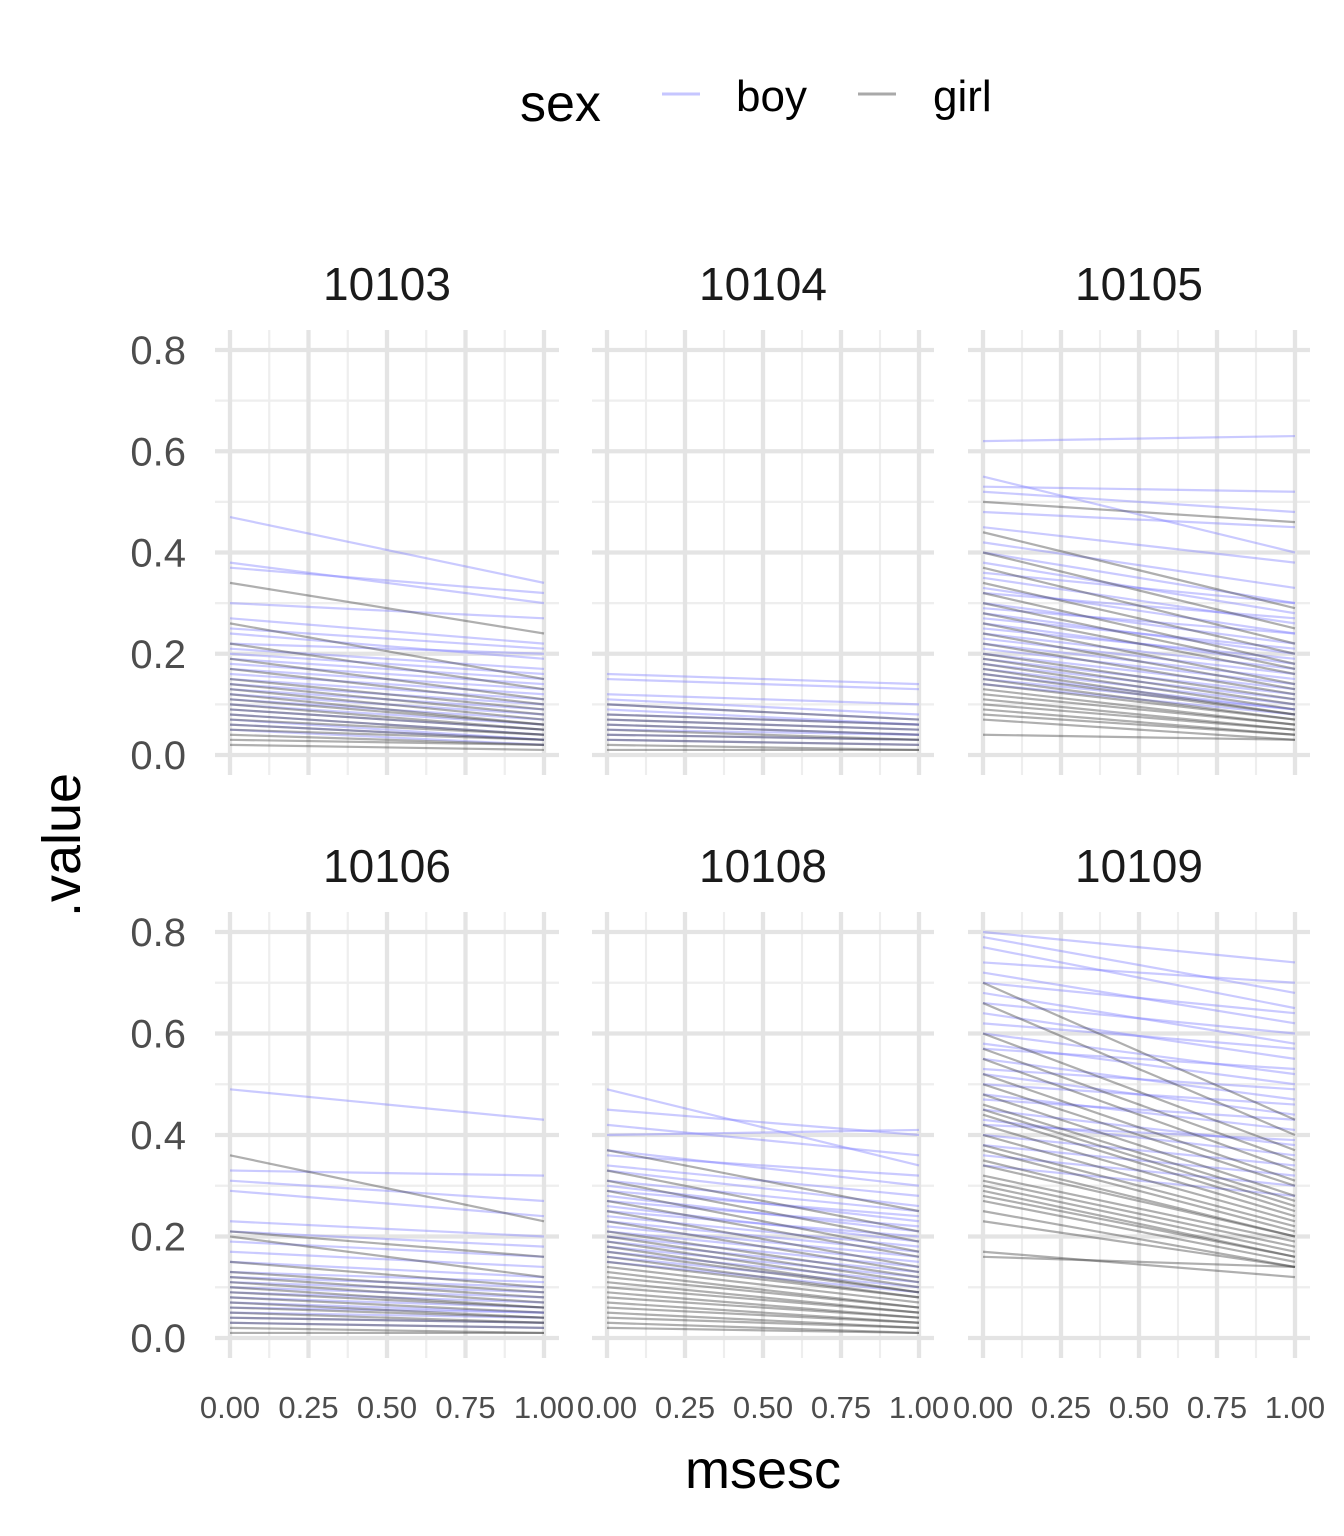 The width and height of the screenshot is (1344, 1536). What do you see at coordinates (1139, 1407) in the screenshot?
I see `x-tick-label: 0.50` at bounding box center [1139, 1407].